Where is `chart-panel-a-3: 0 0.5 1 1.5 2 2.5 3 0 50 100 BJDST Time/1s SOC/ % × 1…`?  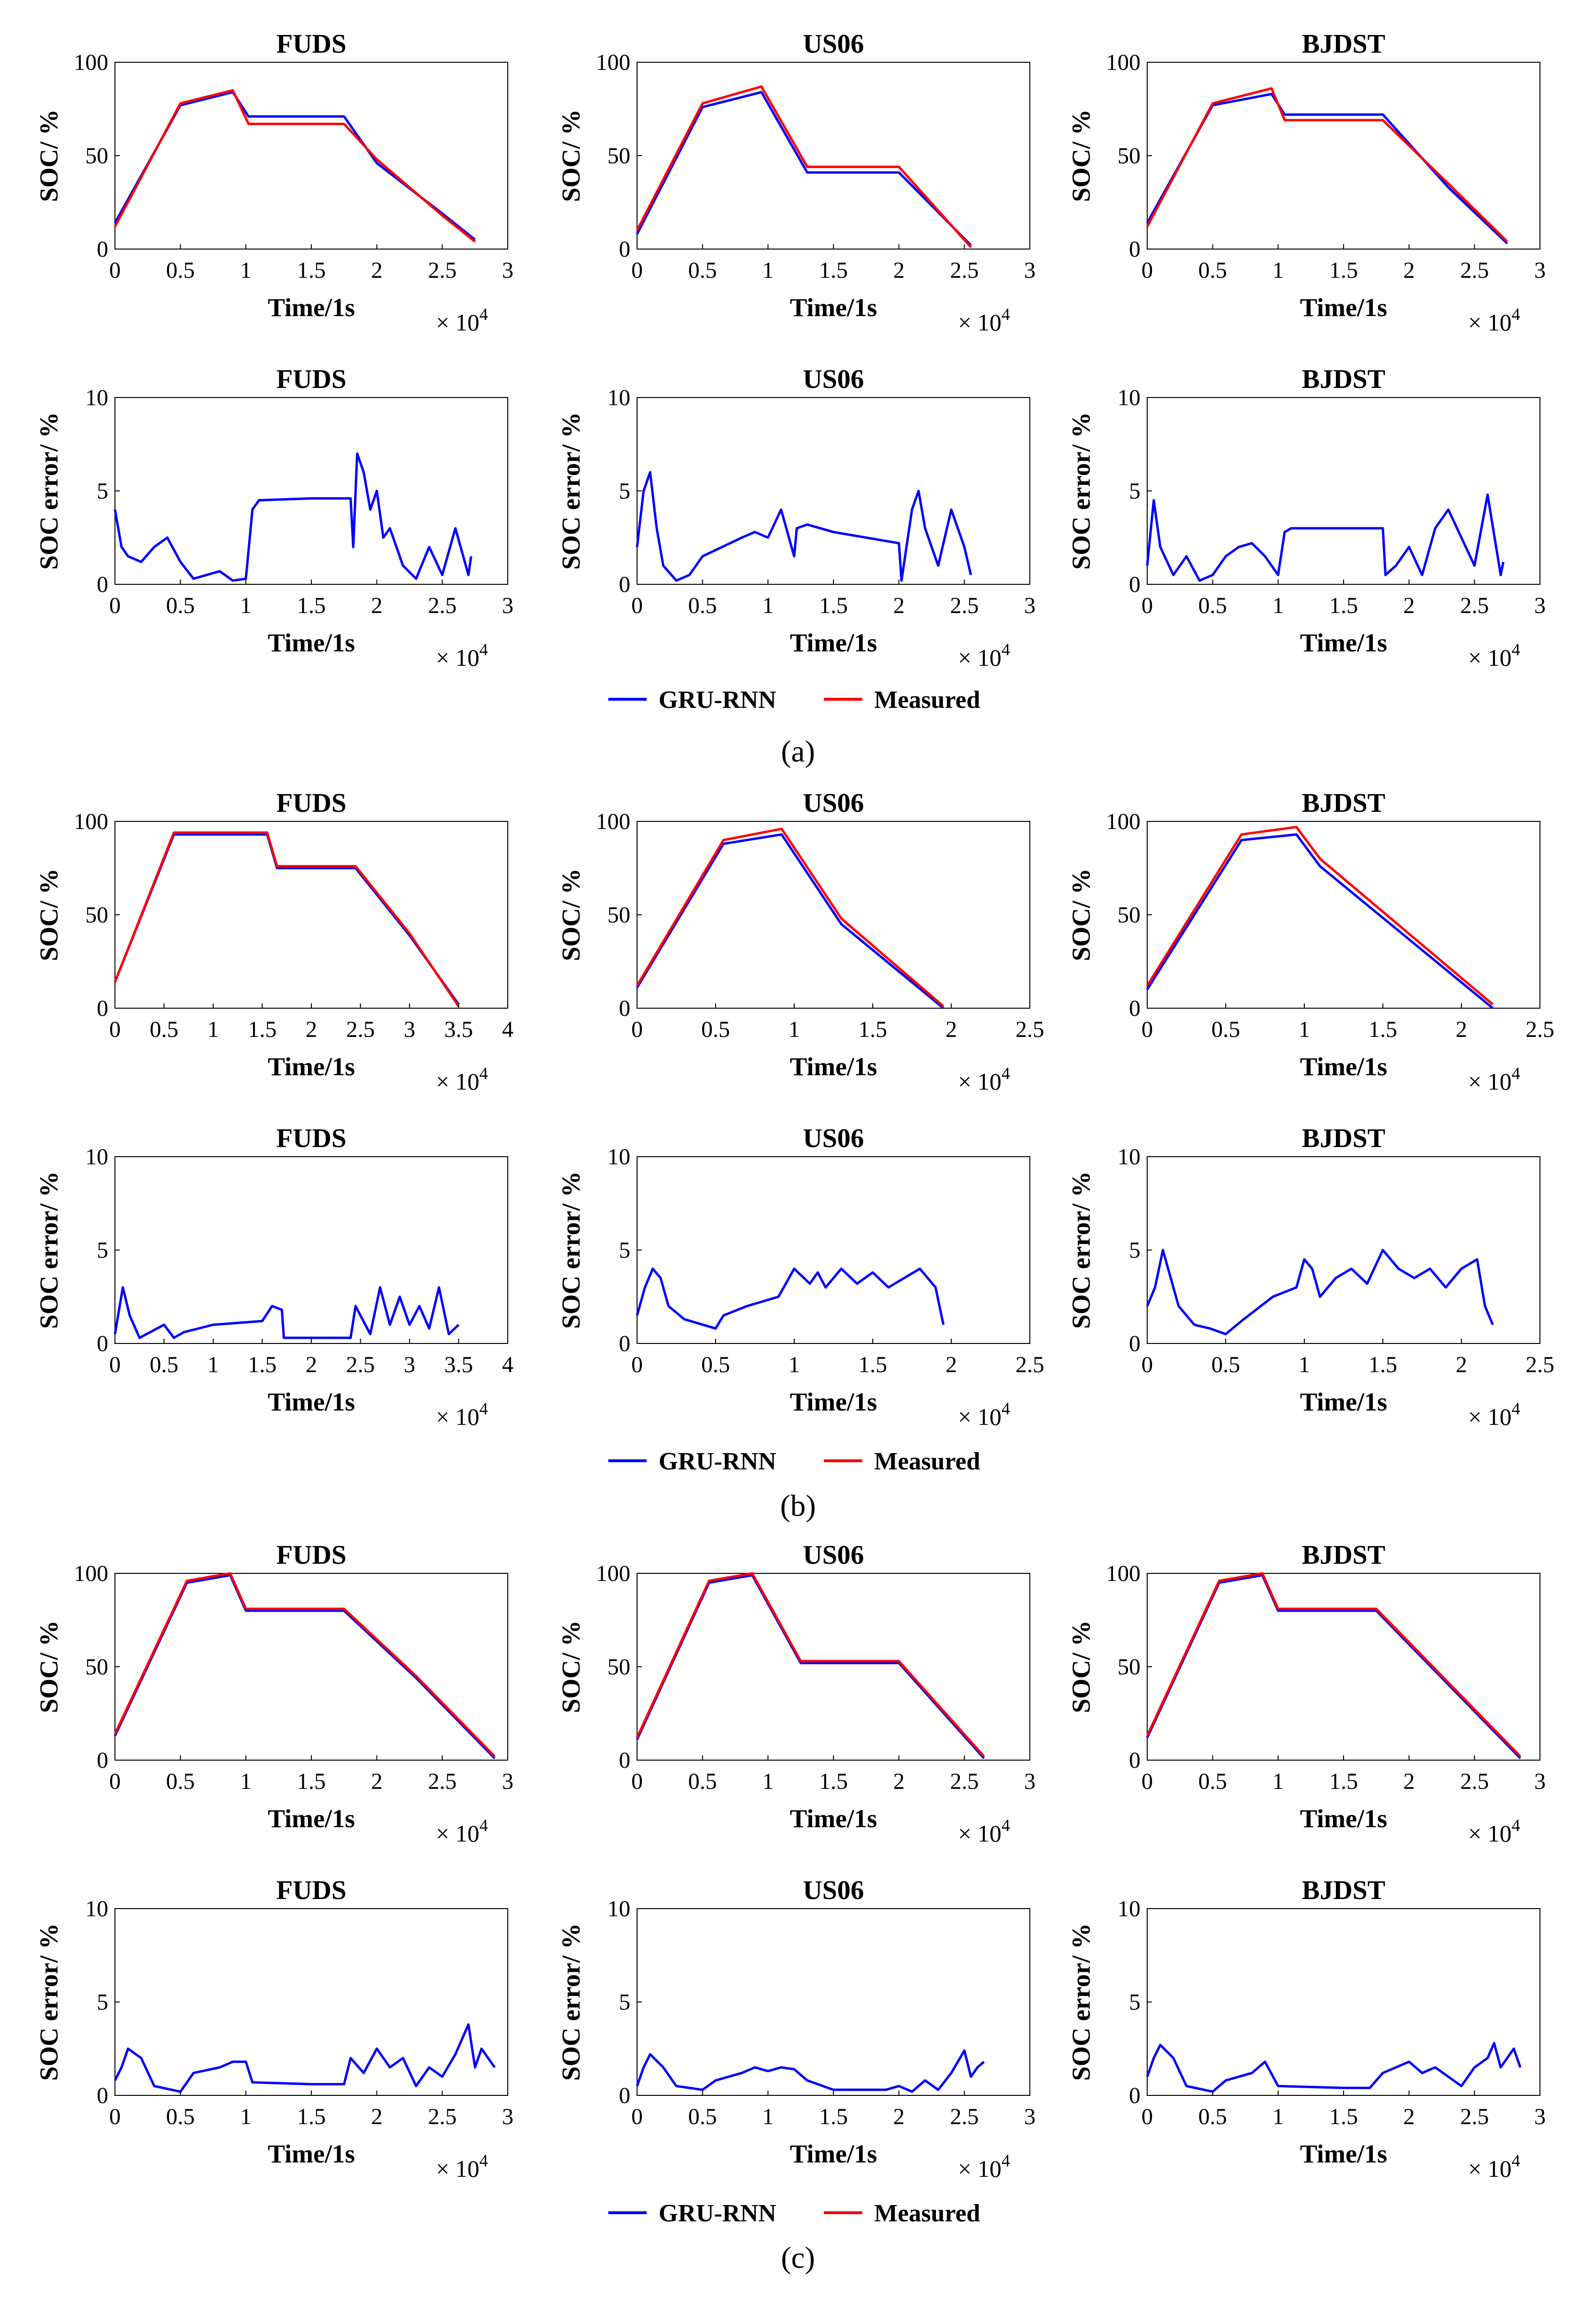
chart-panel-a-3: 0 0.5 1 1.5 2 2.5 3 0 50 100 BJDST Time/1s SOC/ % × 1… is located at coordinates (1306, 182).